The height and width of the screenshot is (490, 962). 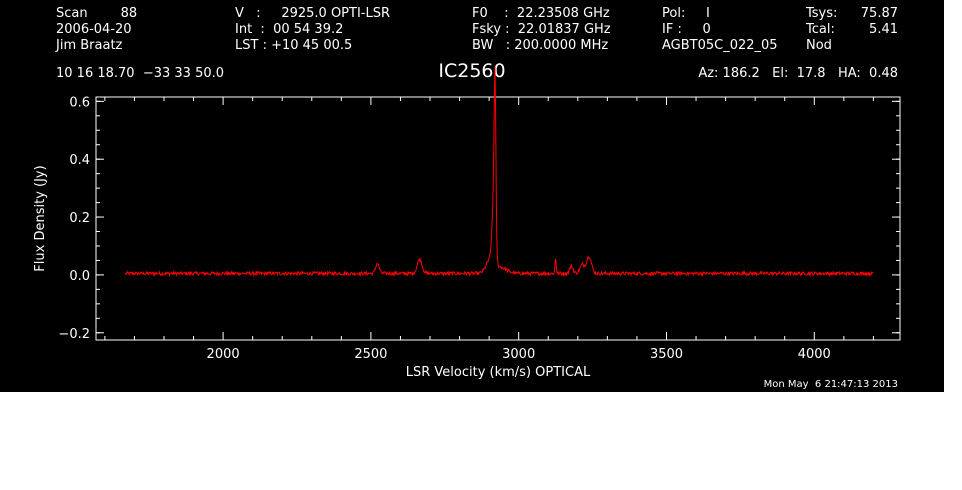 I want to click on coords-label: 10 16 18.70 −33 33 50.0, so click(x=140, y=73).